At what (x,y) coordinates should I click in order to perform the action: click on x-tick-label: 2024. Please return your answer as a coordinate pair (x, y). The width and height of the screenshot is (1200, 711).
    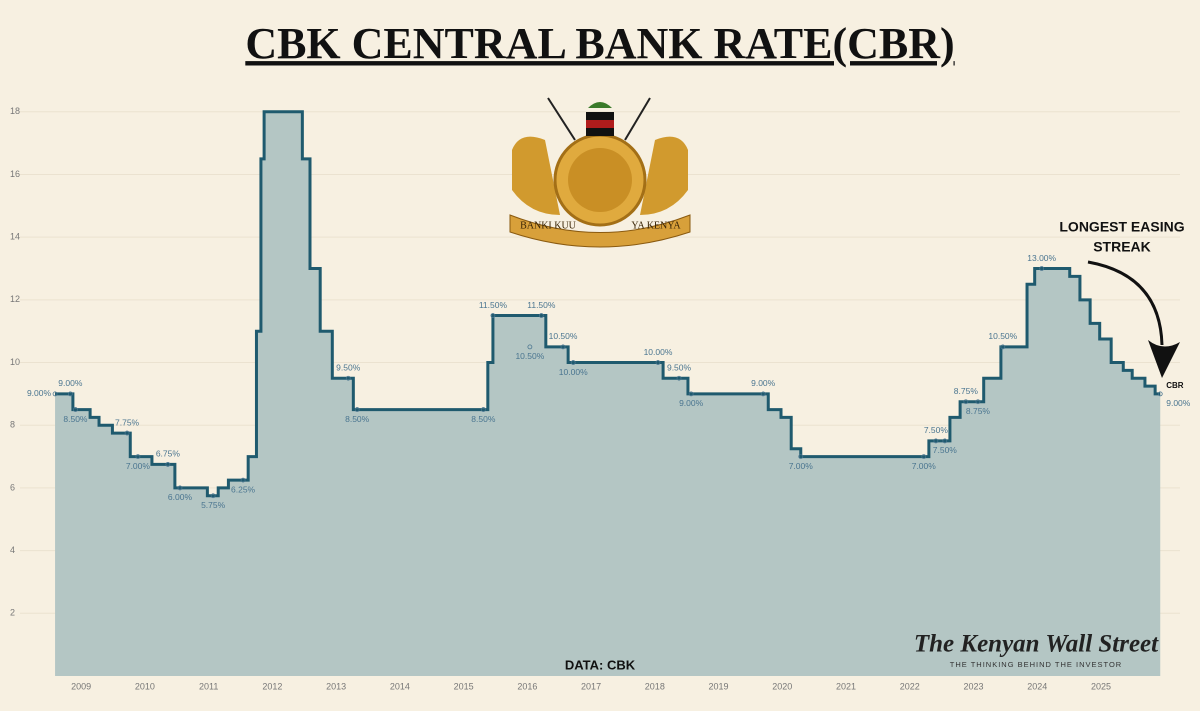
    Looking at the image, I should click on (1037, 686).